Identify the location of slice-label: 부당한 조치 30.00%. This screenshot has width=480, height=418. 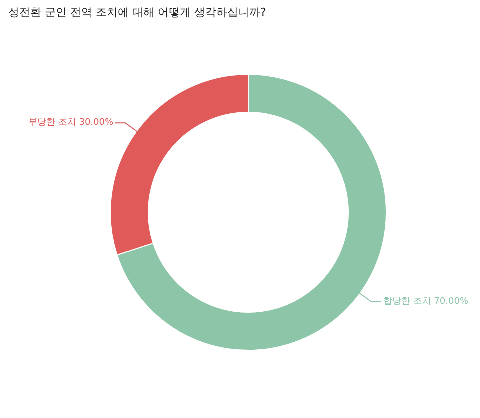
(71, 123).